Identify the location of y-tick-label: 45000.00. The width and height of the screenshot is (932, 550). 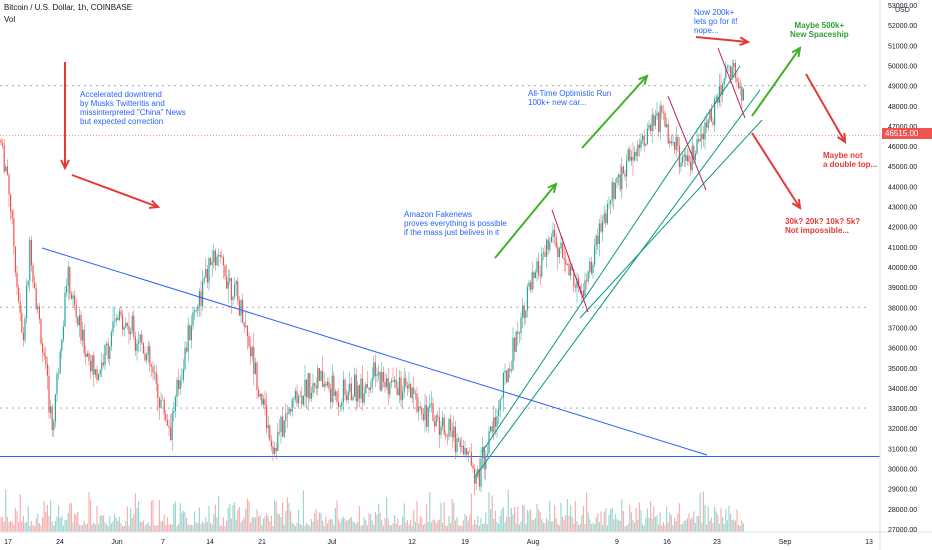
(902, 167).